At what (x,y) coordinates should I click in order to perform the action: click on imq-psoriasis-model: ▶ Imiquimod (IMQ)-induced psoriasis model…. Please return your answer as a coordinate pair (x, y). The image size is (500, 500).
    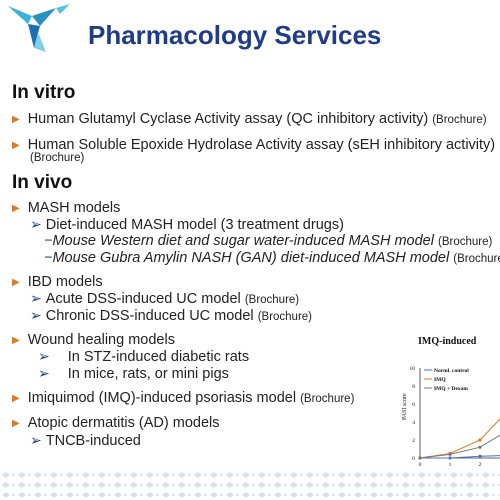
    Looking at the image, I should click on (183, 398).